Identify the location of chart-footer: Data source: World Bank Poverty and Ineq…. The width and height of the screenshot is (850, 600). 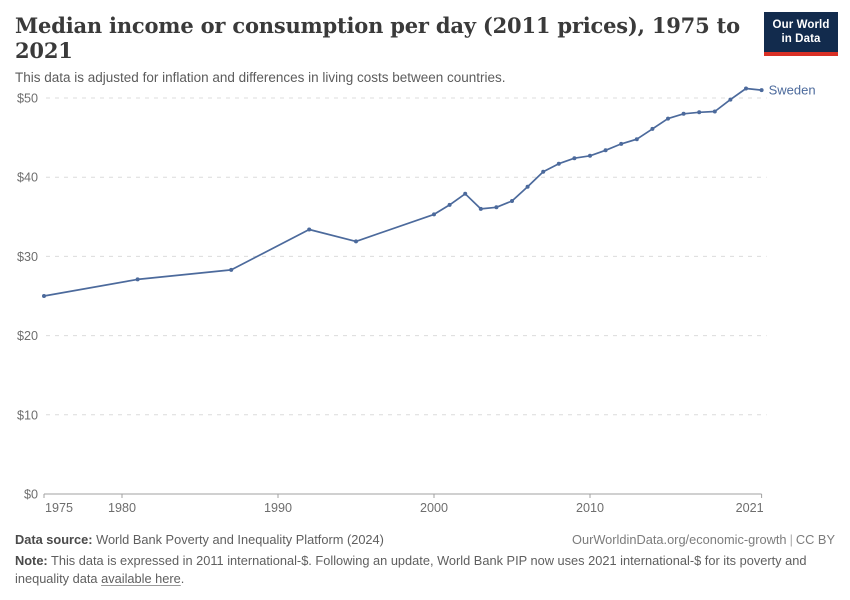
(425, 559).